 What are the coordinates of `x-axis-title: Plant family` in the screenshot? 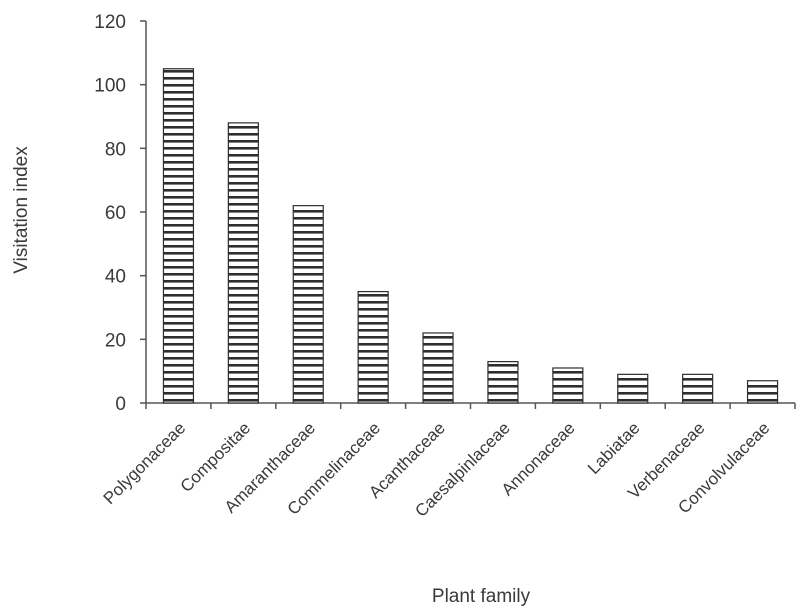 It's located at (481, 596).